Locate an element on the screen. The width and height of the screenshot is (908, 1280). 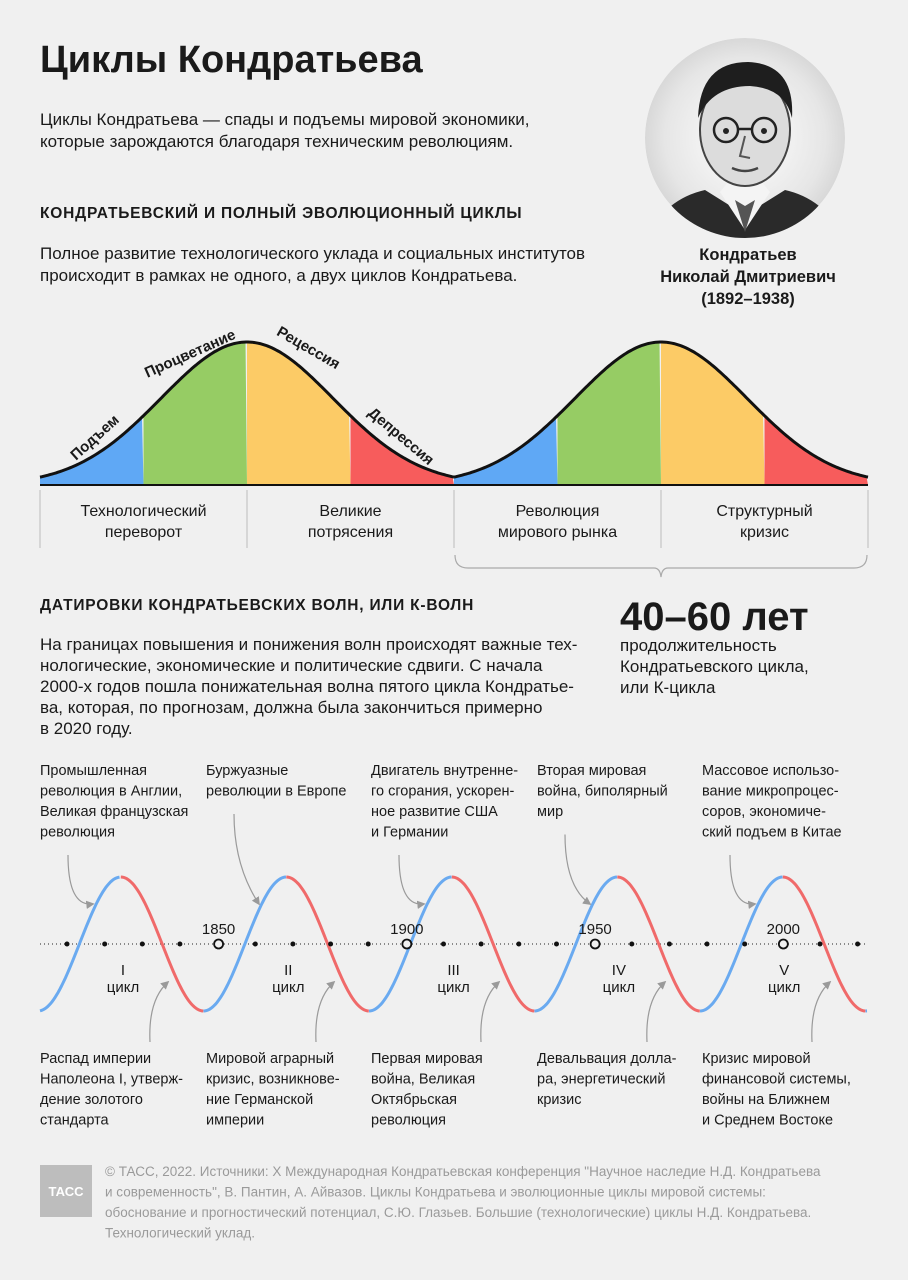
portrait-caption: Кондратьев is located at coordinates (747, 255).